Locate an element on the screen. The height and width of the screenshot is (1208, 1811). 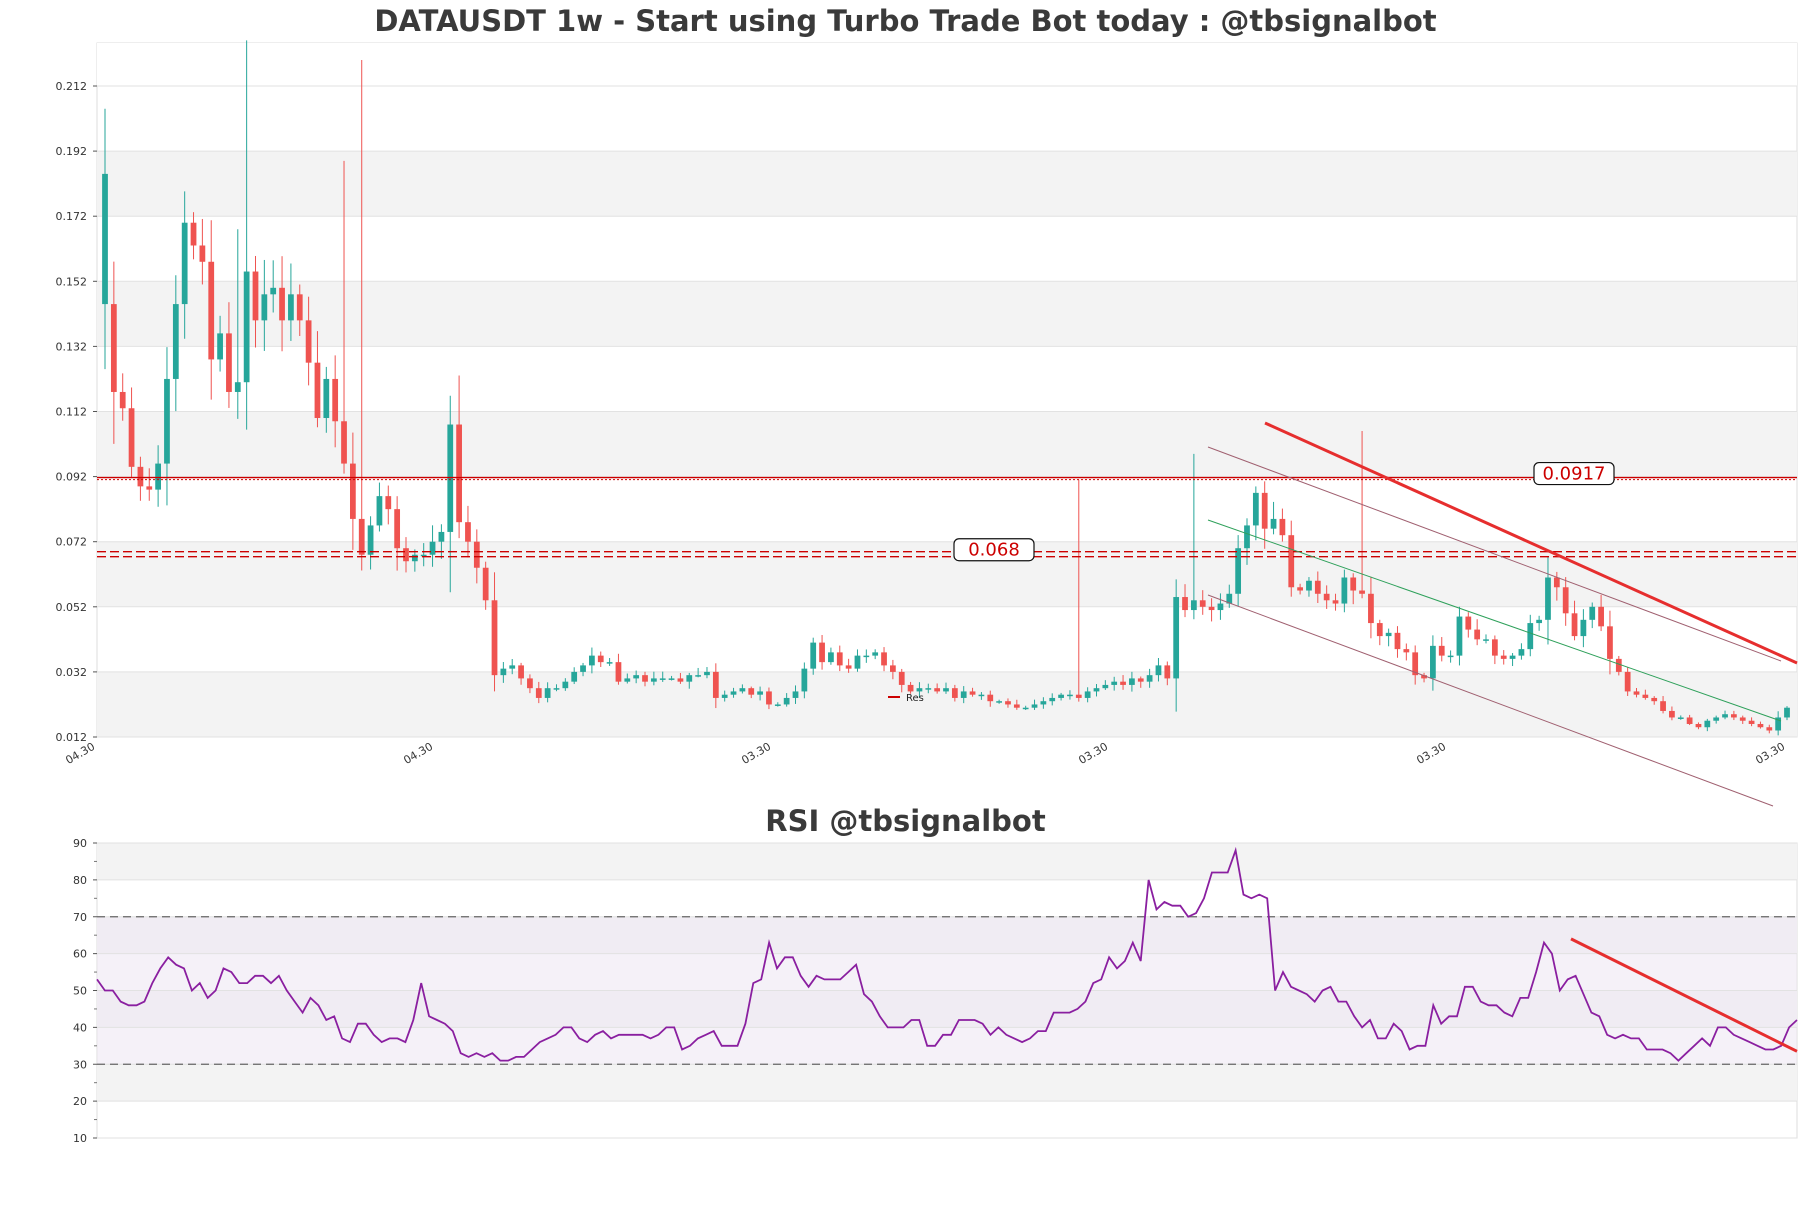
resistance-trendline is located at coordinates (1531, 543).